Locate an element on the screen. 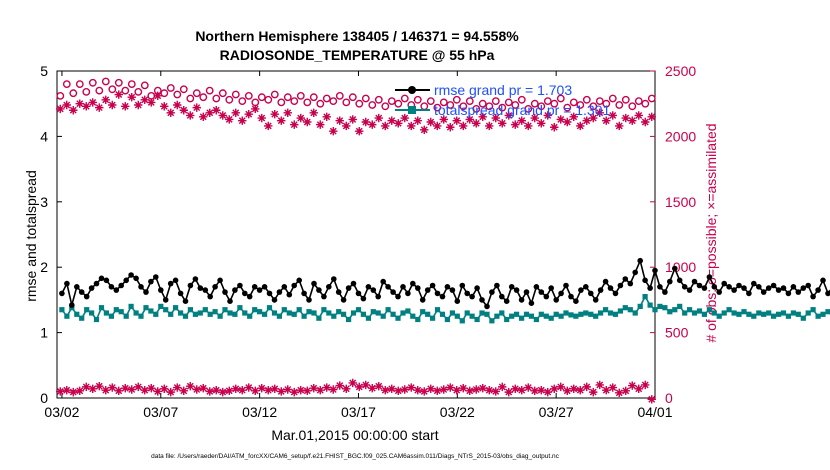  y-right-tick-label: 0 is located at coordinates (669, 398).